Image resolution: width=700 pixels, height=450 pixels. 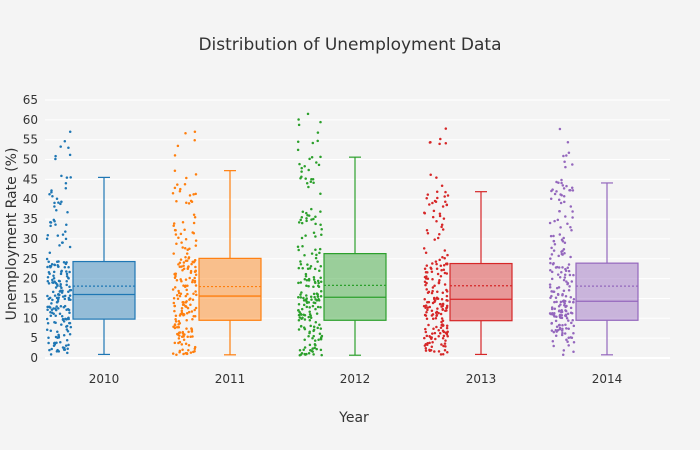 What do you see at coordinates (30, 160) in the screenshot?
I see `y-tick-label: 50` at bounding box center [30, 160].